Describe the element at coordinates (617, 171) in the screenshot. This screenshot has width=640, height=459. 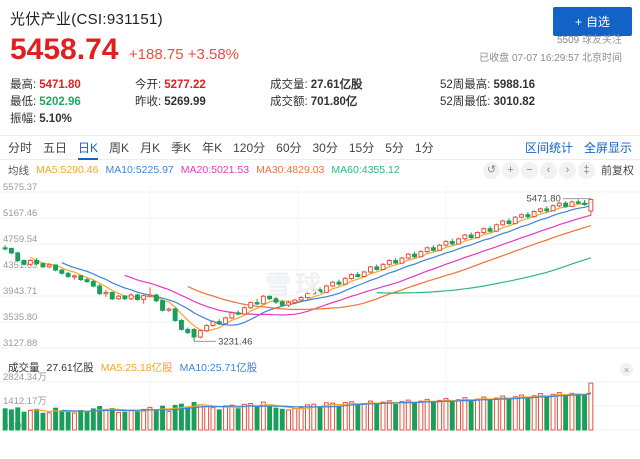
I see `adjust-type-label: 前复权` at that location.